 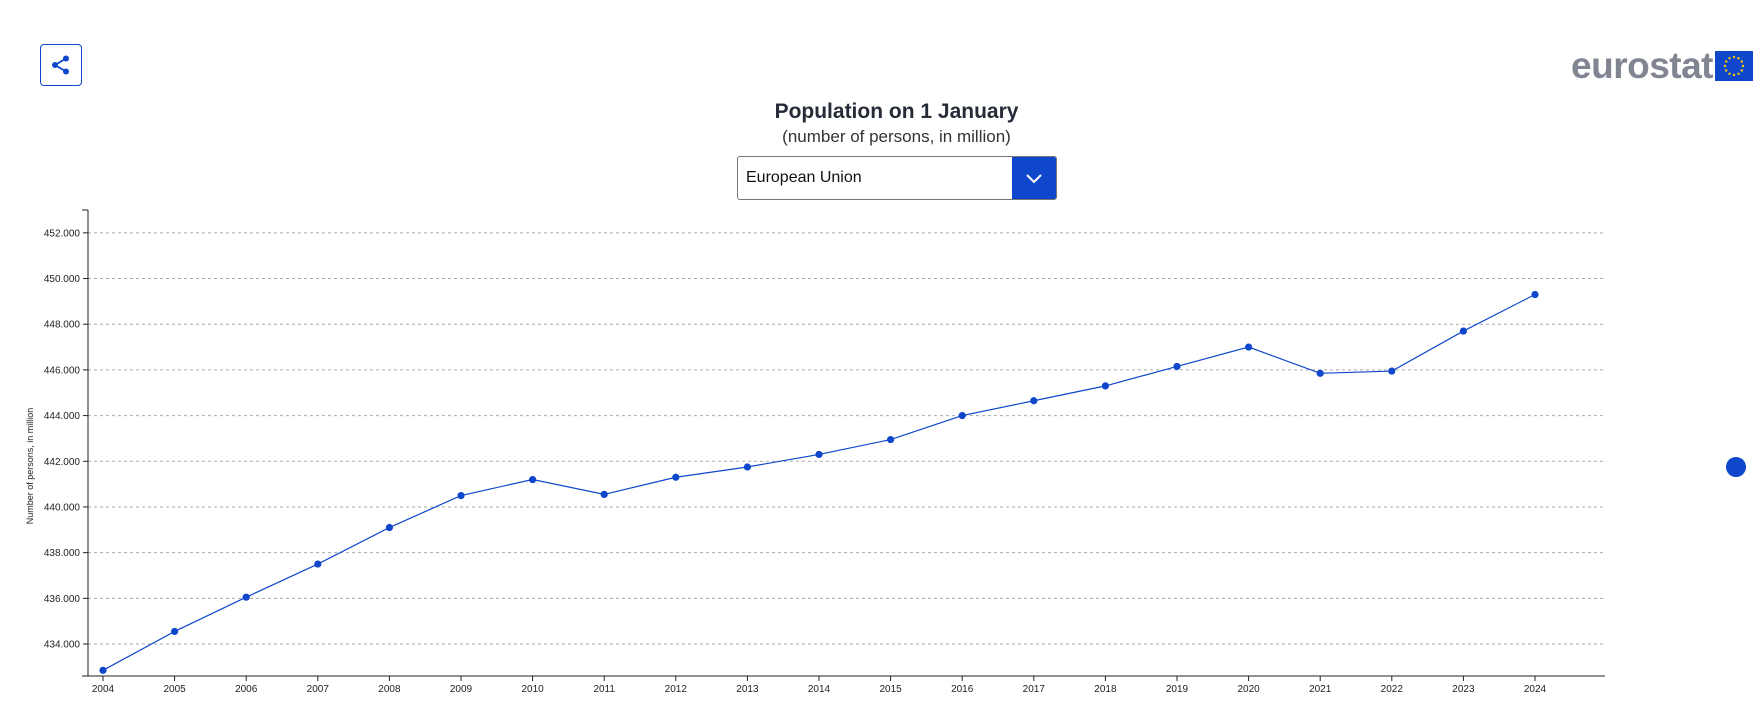 I want to click on y-tick-label: 440.000, so click(x=62, y=507).